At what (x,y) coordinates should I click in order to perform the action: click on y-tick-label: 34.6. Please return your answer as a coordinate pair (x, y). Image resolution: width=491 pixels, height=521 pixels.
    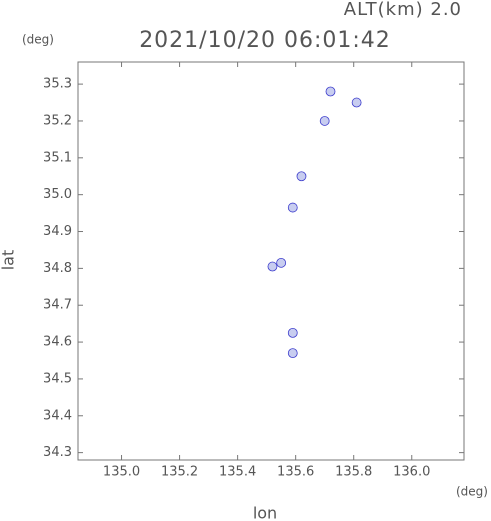
    Looking at the image, I should click on (57, 342).